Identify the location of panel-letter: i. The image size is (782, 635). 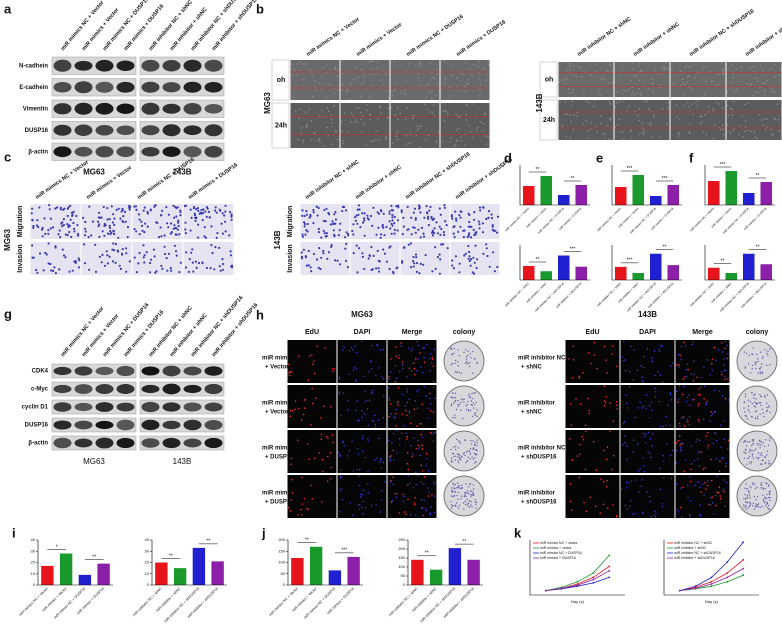
(14, 532).